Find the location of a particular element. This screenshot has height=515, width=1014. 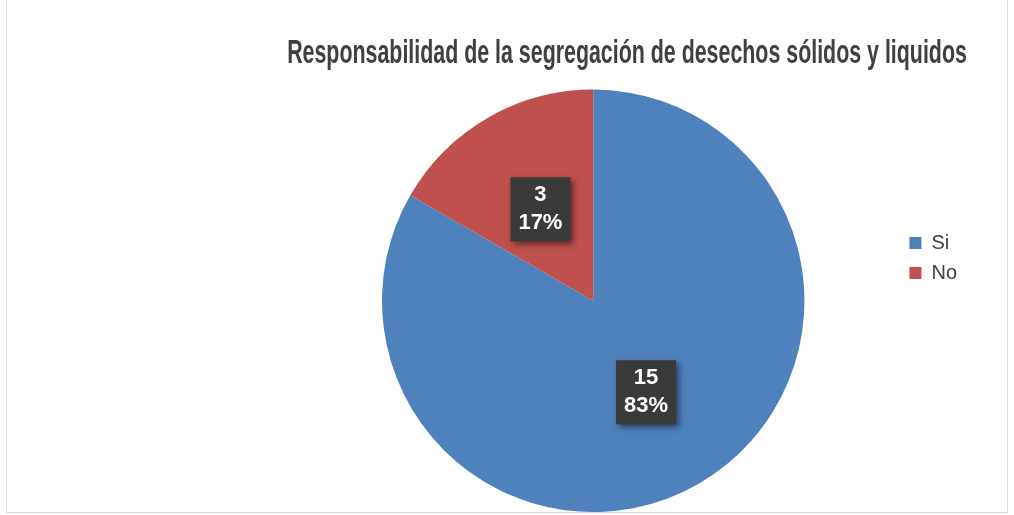

data-label: 3 17% is located at coordinates (540, 208).